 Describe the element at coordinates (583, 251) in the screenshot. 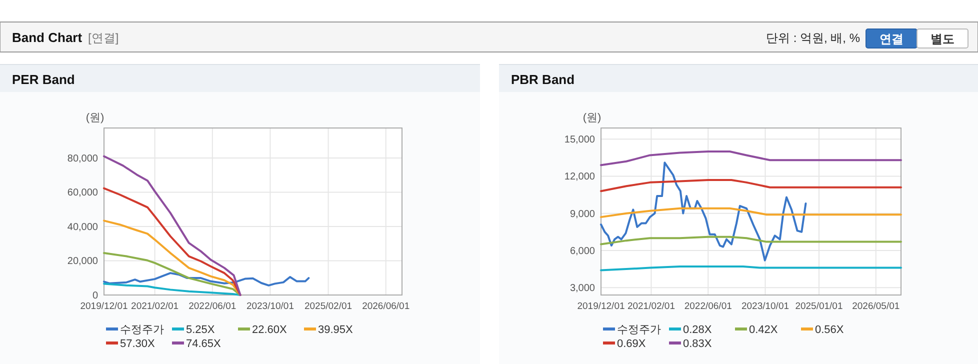

I see `y-tick-label: 6,000` at that location.